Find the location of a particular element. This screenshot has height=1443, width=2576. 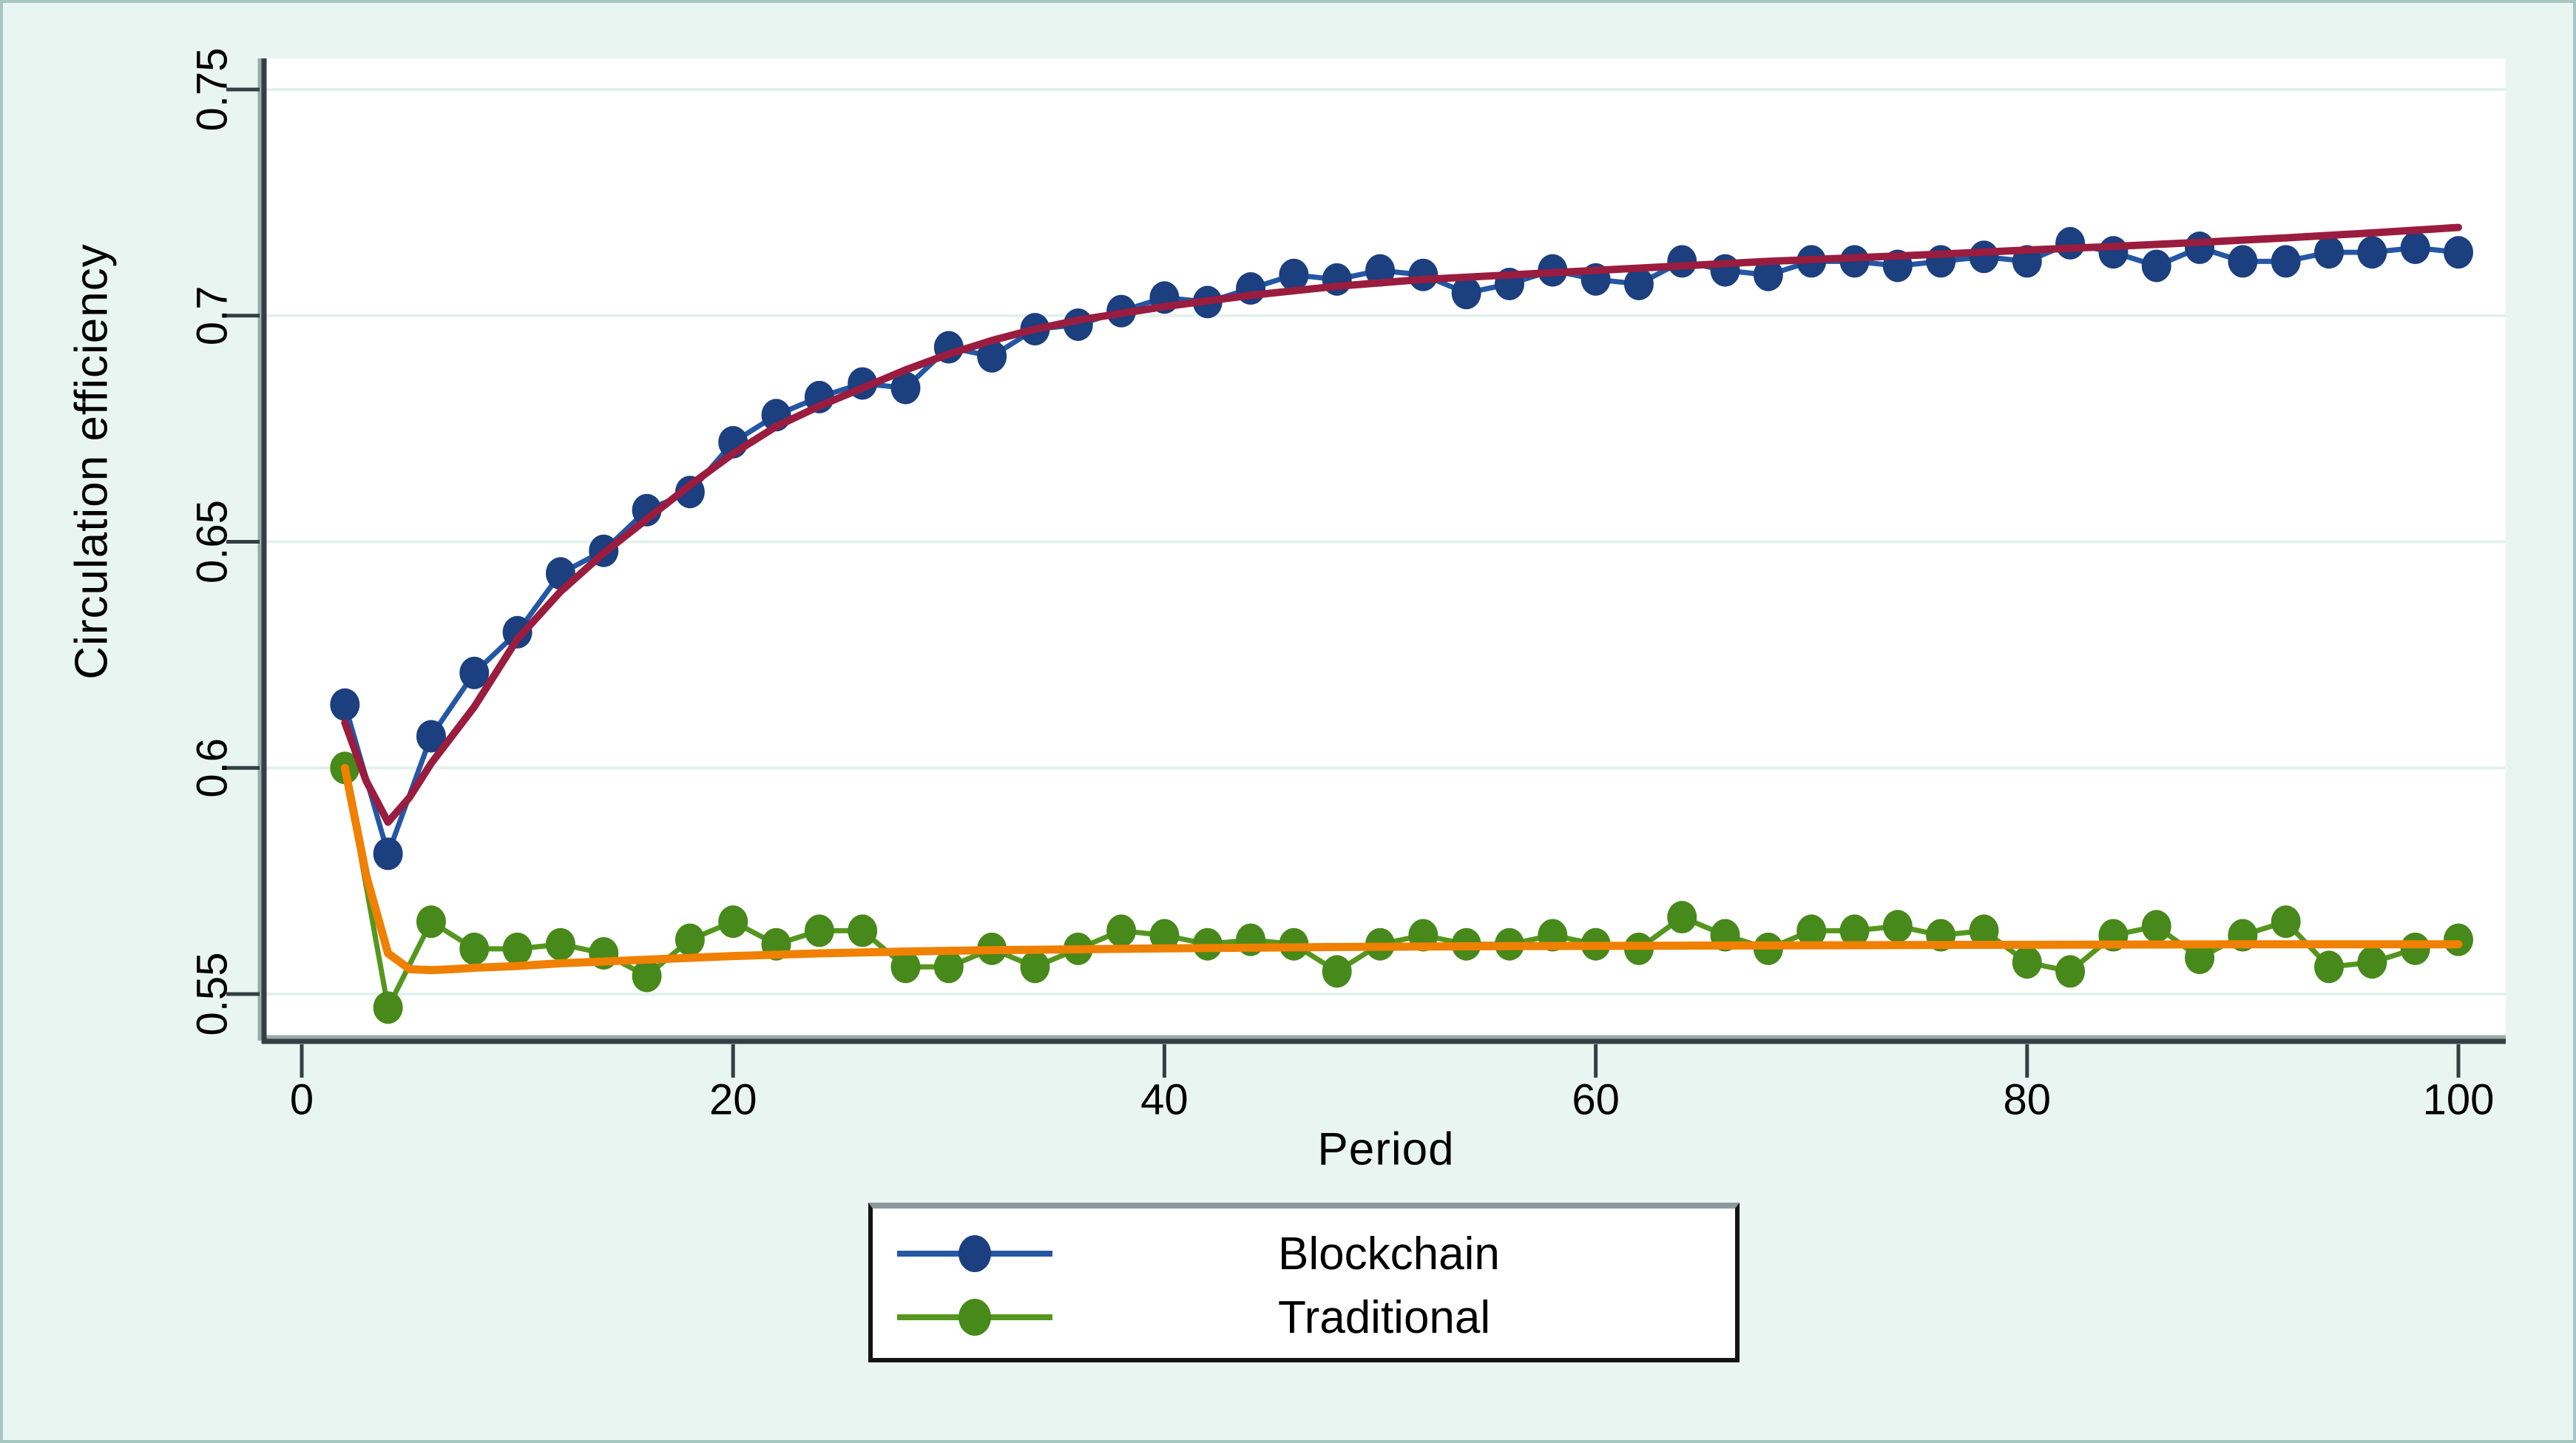

legend-item-traditional: Traditional is located at coordinates (1304, 1317).